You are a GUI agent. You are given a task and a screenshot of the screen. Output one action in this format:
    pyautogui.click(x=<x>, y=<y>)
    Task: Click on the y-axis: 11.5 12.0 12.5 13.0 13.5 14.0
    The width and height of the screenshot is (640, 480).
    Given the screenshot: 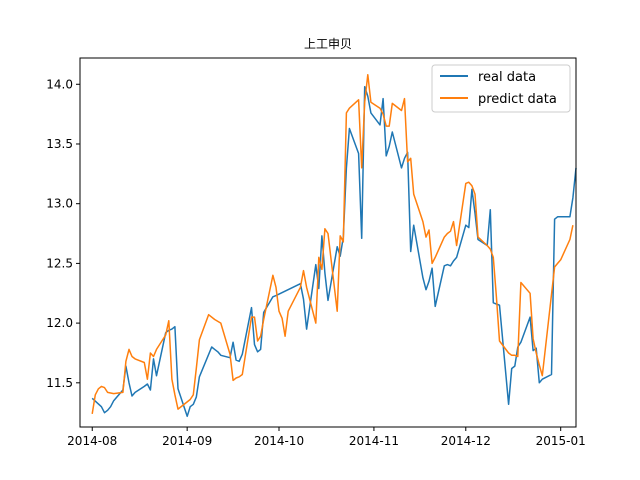 What is the action you would take?
    pyautogui.click(x=63, y=233)
    